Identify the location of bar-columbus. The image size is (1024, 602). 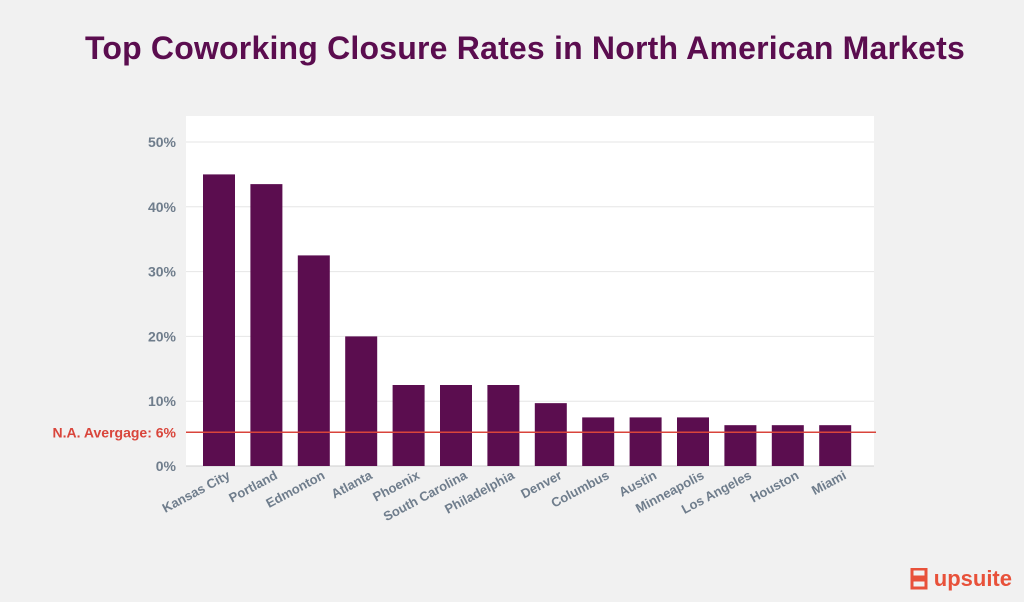
(598, 441).